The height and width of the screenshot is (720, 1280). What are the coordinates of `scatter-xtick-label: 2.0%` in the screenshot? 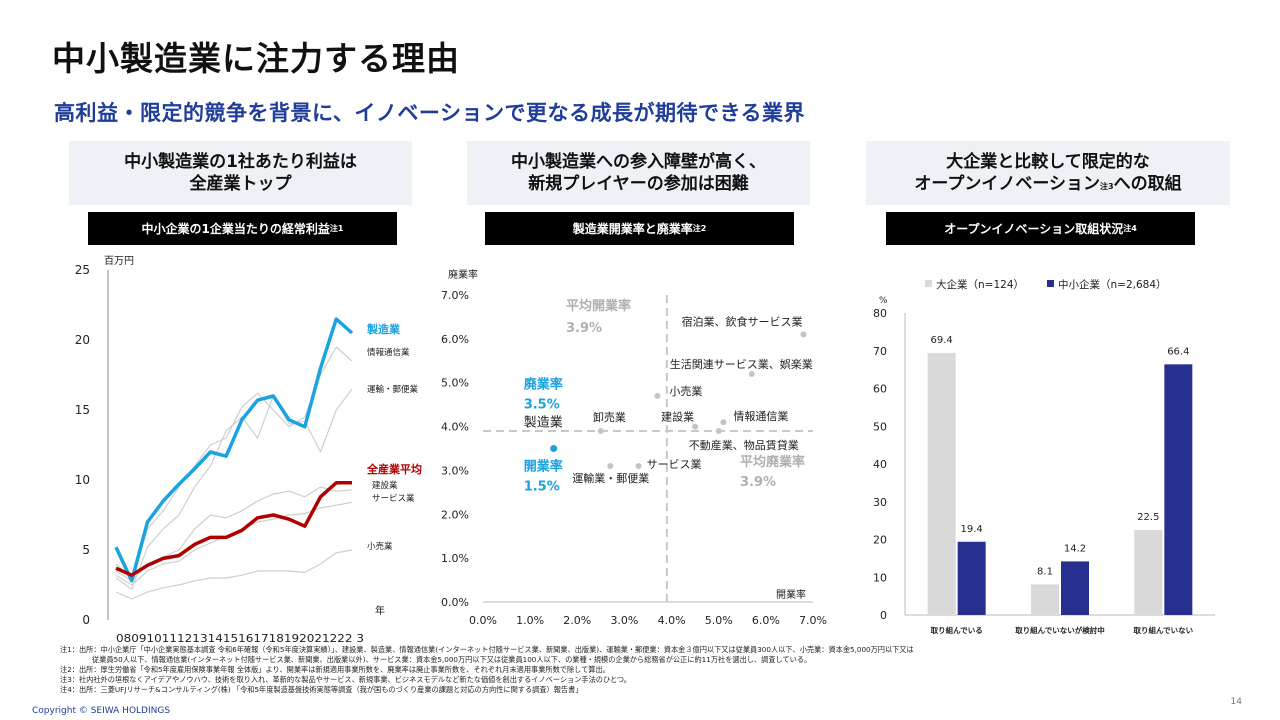 It's located at (577, 620).